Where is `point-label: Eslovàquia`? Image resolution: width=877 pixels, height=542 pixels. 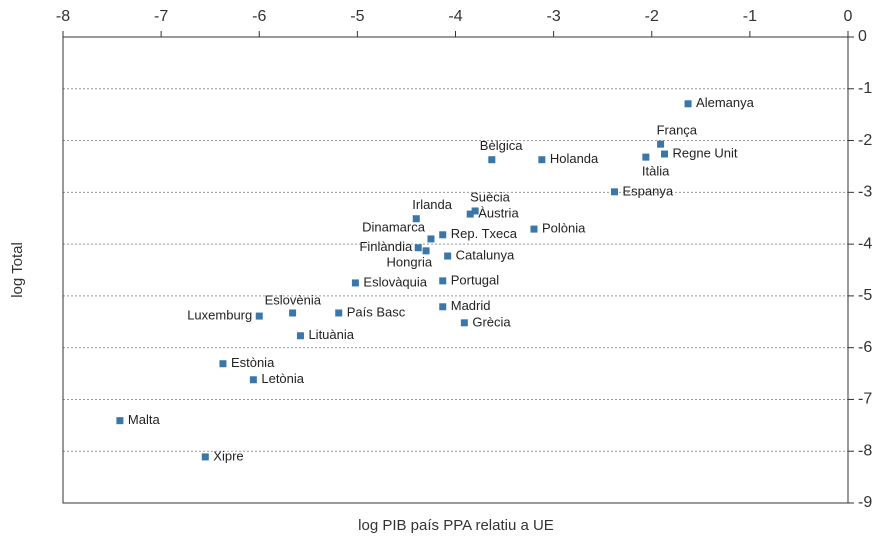
point-label: Eslovàquia is located at coordinates (395, 281).